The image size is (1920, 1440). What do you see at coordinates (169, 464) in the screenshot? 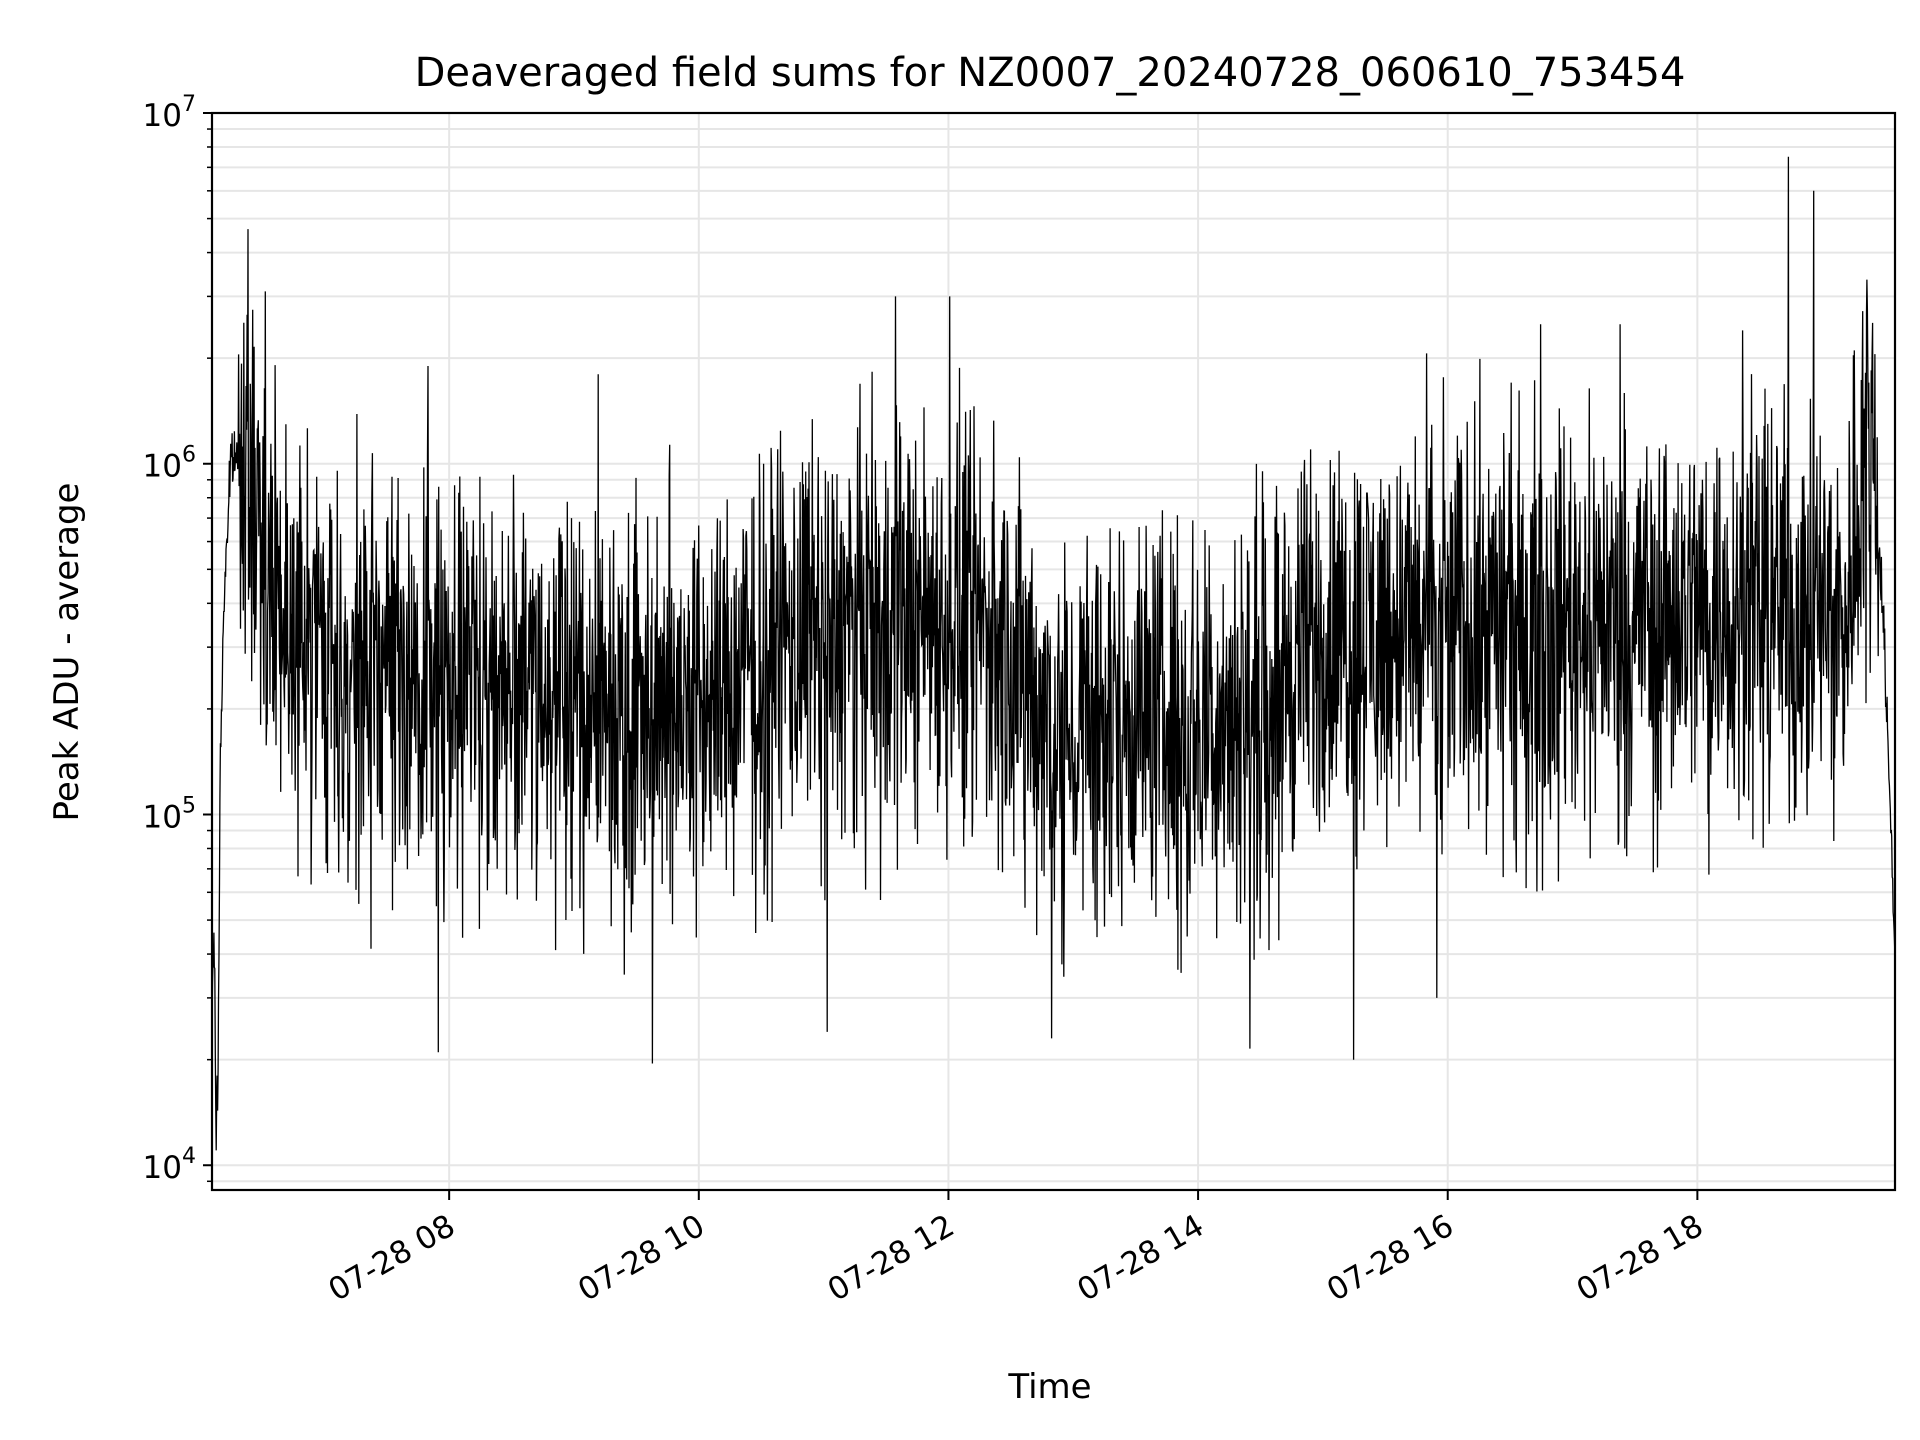
I see `y-tick-label: 10⁶` at bounding box center [169, 464].